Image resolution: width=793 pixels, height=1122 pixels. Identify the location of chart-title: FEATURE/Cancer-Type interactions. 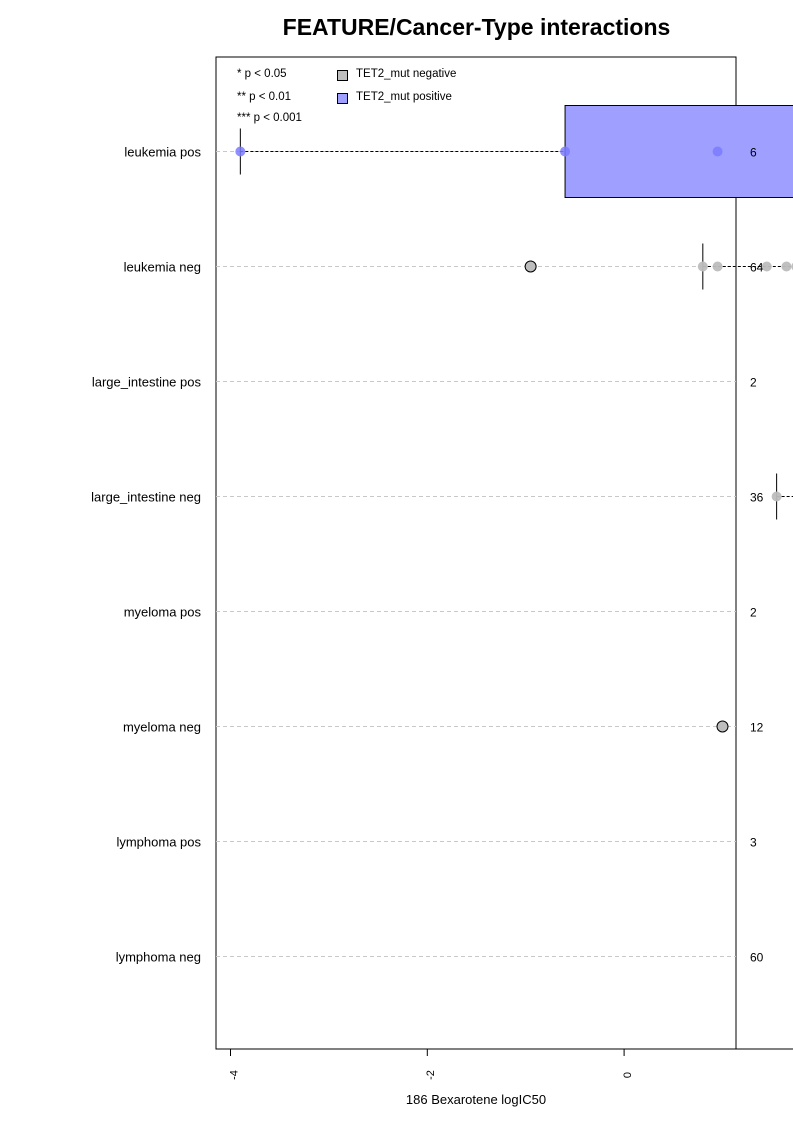
(476, 27).